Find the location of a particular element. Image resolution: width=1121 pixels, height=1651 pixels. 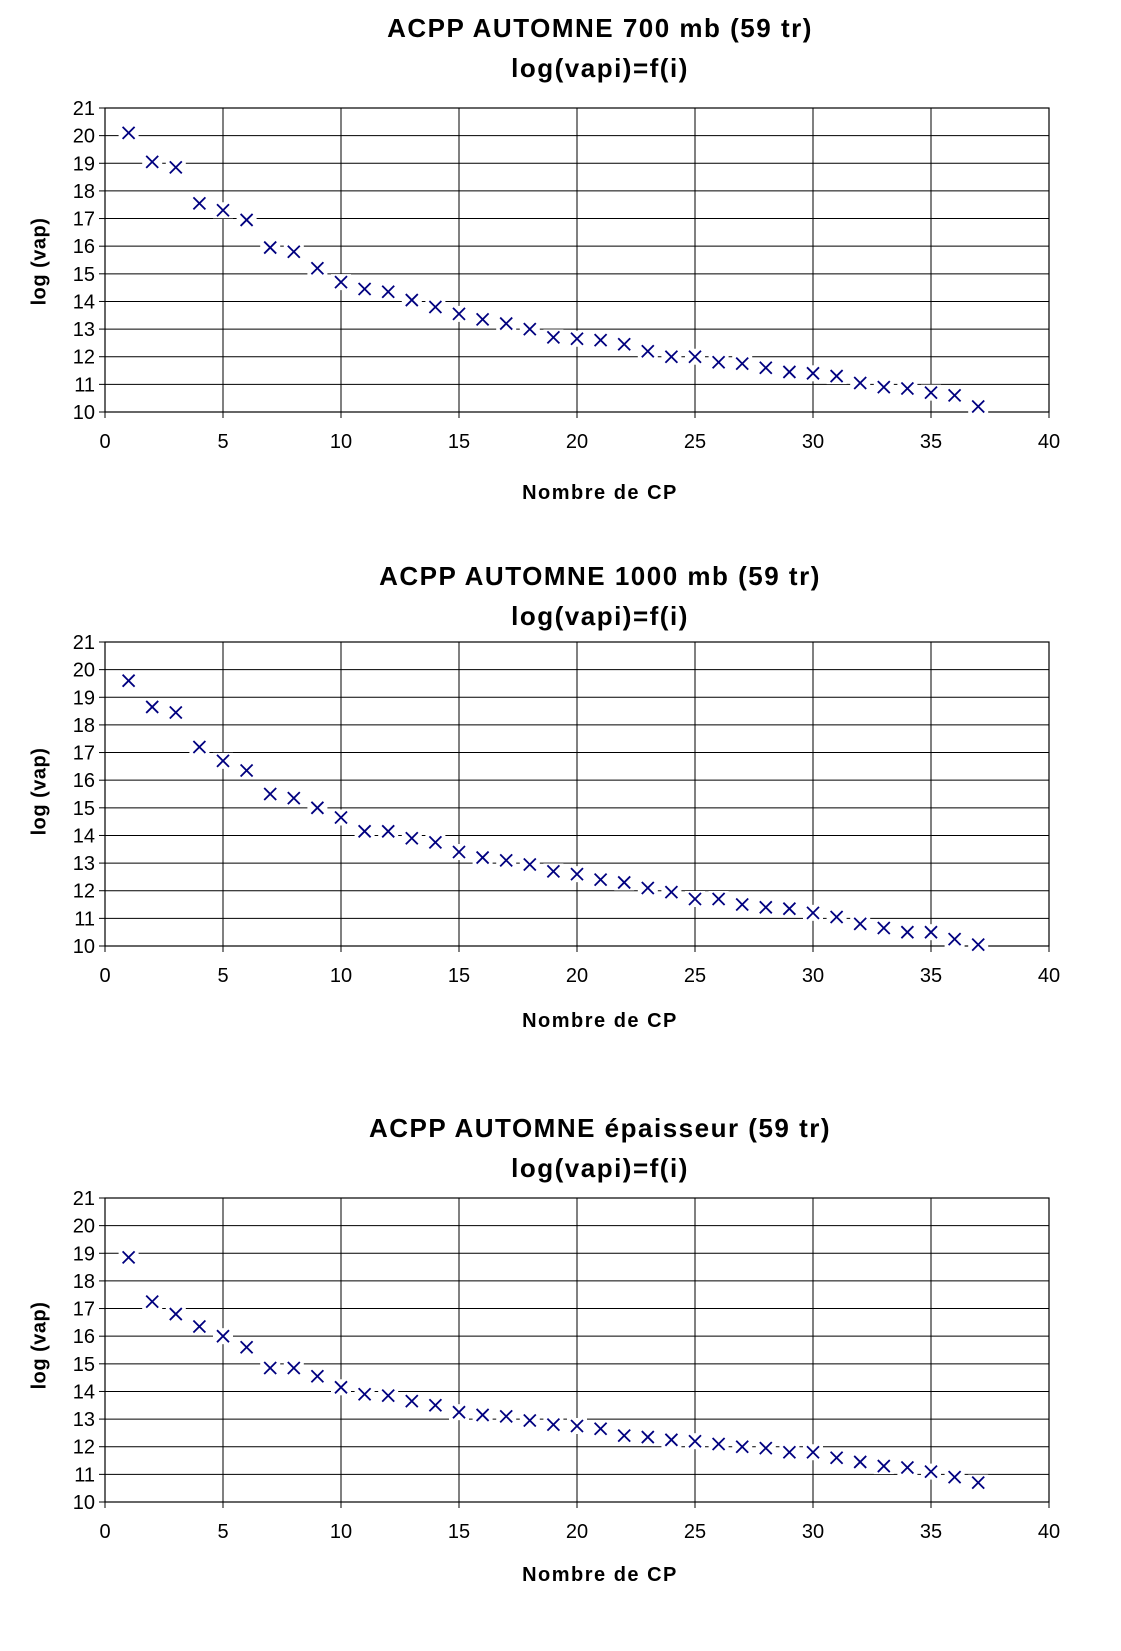

chart-subtitle: log(vapi)=f(i) is located at coordinates (600, 68).